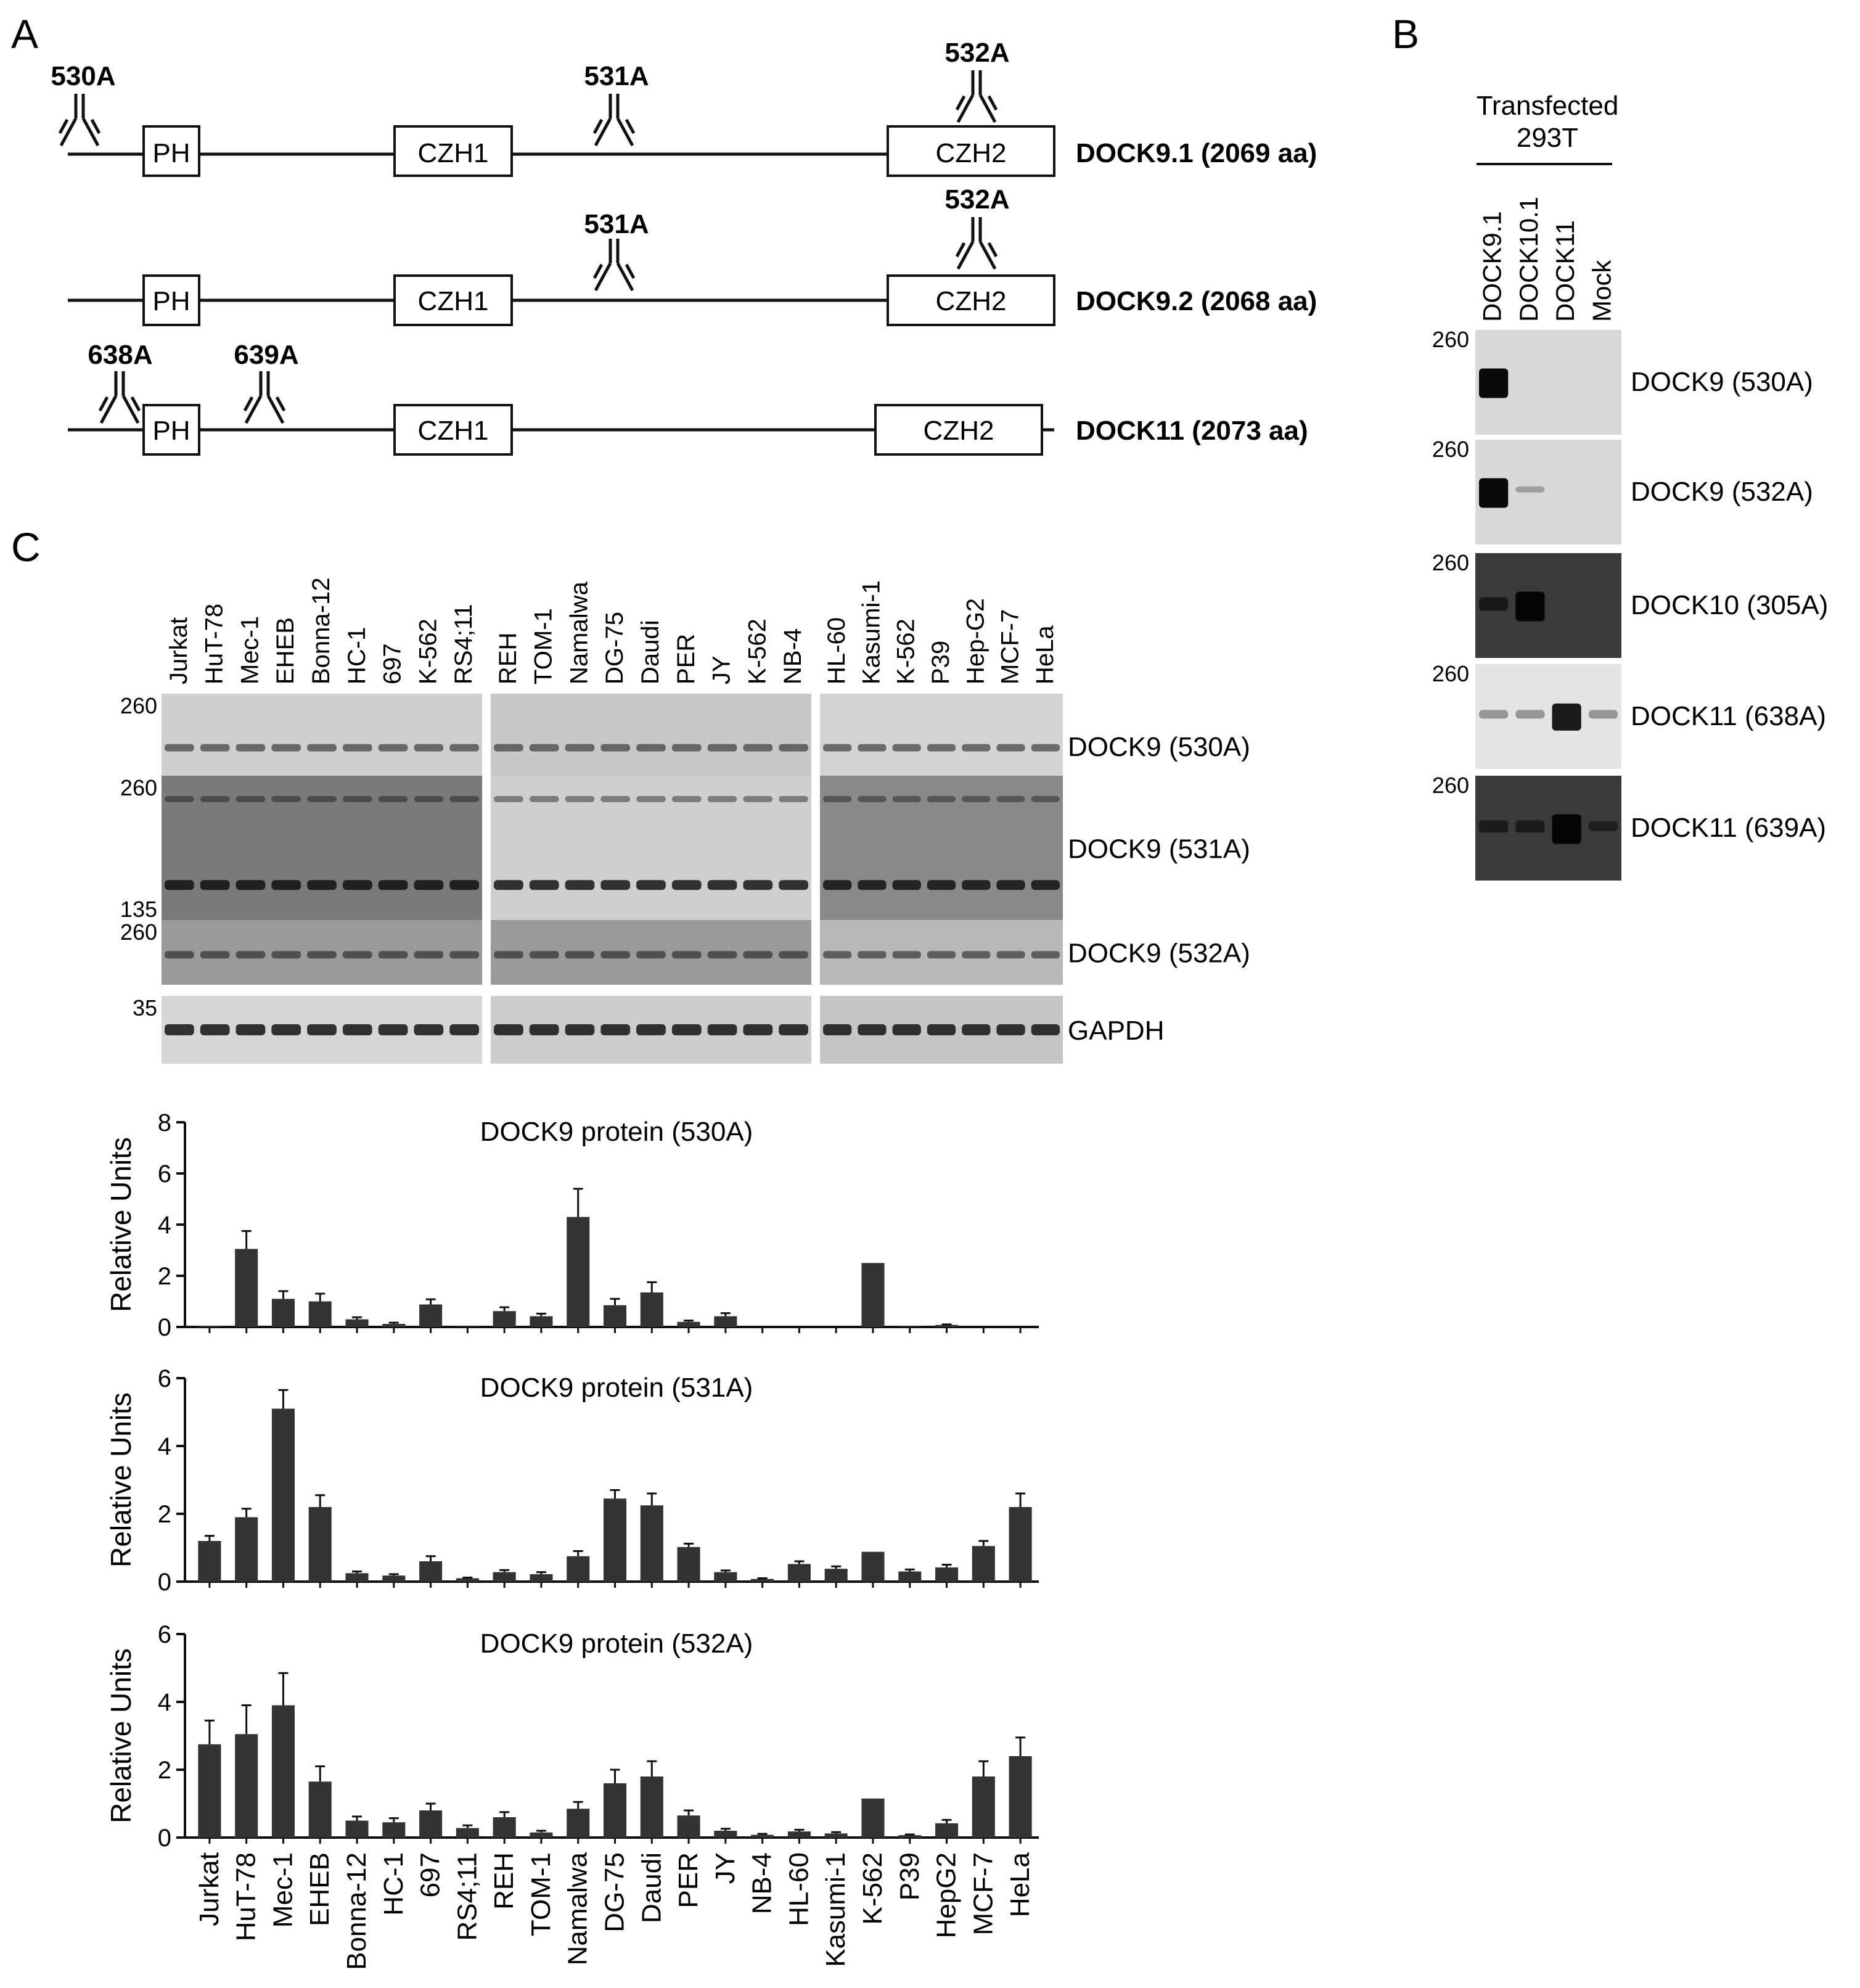  I want to click on mw-marker: 35, so click(145, 1008).